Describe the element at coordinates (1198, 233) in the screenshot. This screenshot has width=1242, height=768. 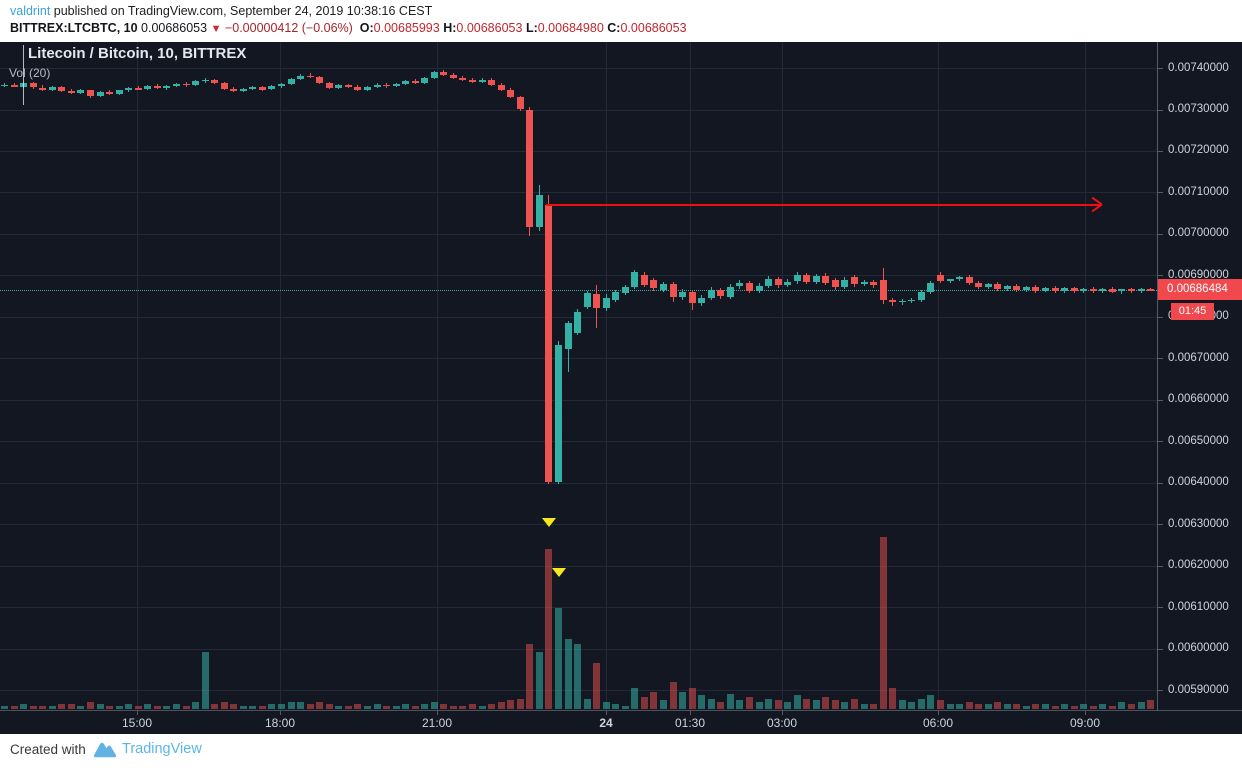
I see `price-axis-label: 0.00700000` at that location.